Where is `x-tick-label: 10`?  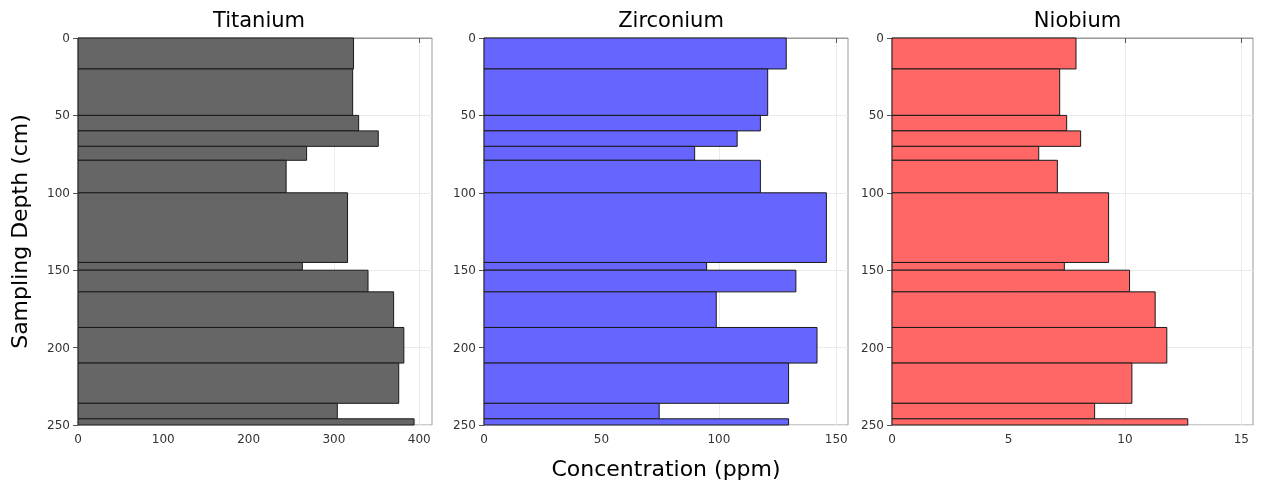 x-tick-label: 10 is located at coordinates (1125, 439).